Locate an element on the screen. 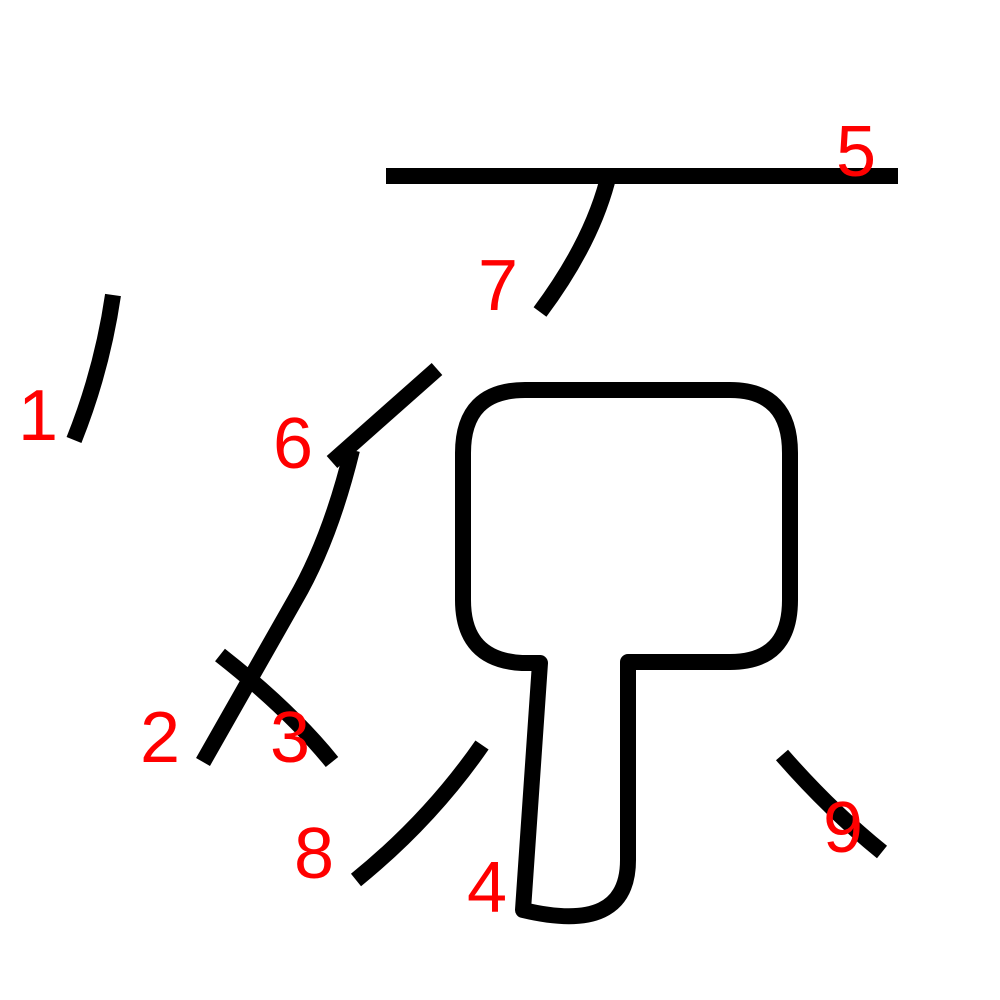  stroke-number-1: 1 is located at coordinates (38, 416).